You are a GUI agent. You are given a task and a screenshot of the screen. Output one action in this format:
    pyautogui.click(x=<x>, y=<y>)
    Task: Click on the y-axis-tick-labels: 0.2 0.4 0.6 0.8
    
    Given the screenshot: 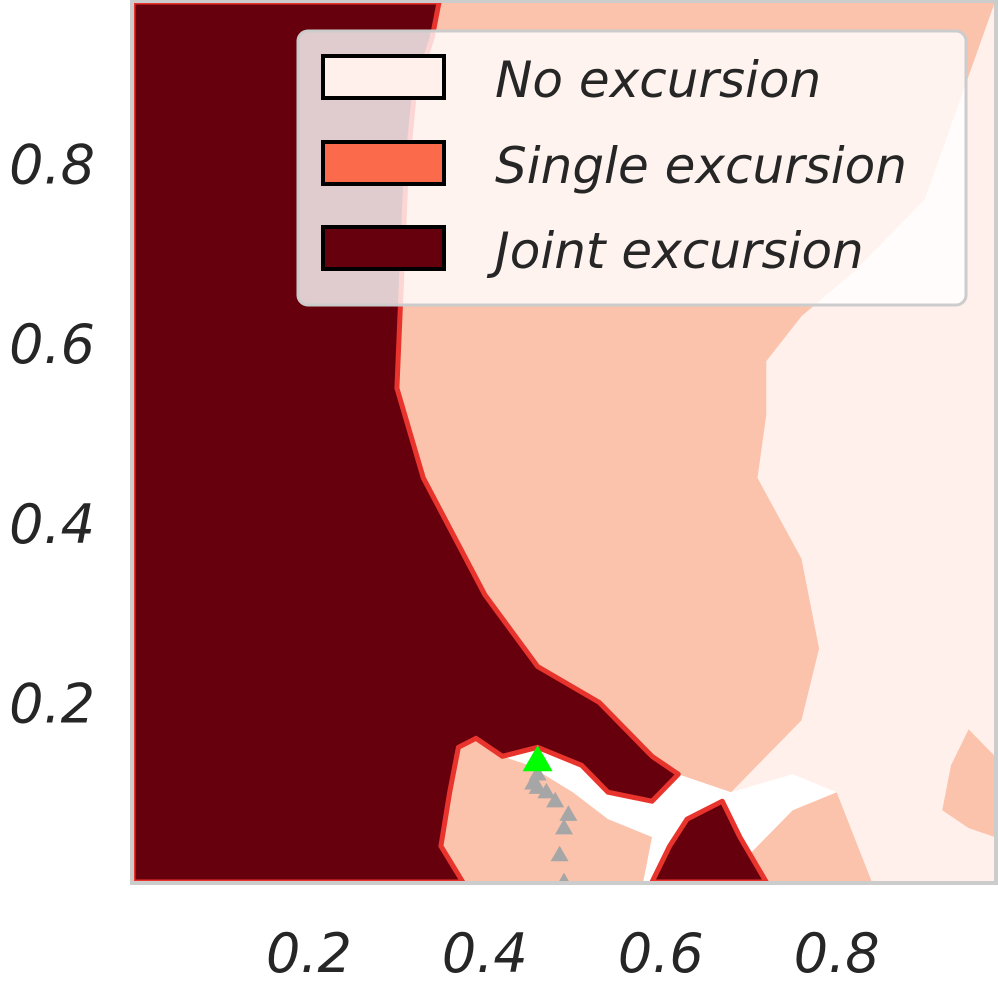 What is the action you would take?
    pyautogui.click(x=52, y=435)
    